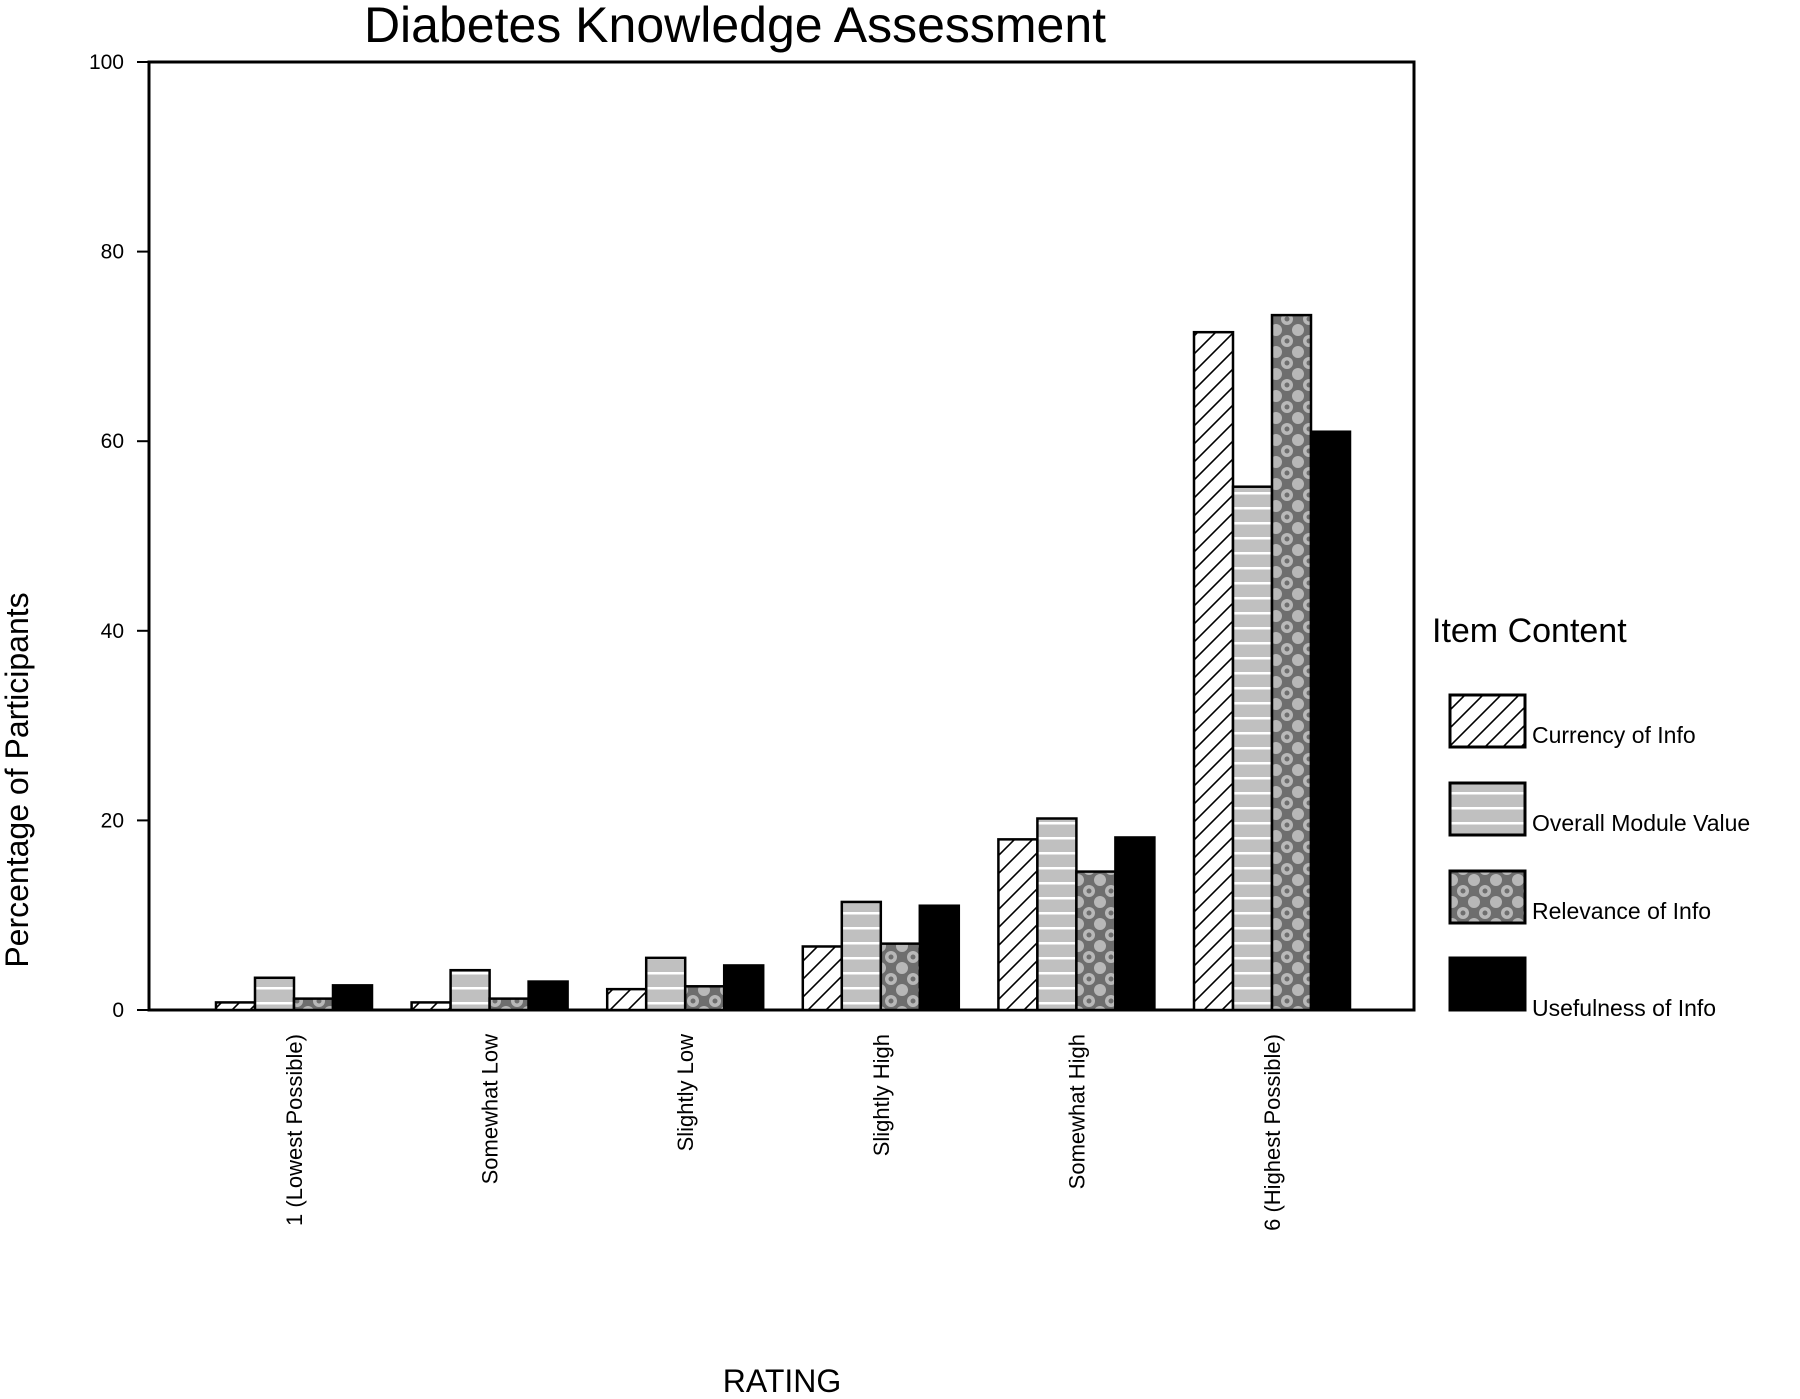  Describe the element at coordinates (1614, 735) in the screenshot. I see `legend-label: Currency of Info` at that location.